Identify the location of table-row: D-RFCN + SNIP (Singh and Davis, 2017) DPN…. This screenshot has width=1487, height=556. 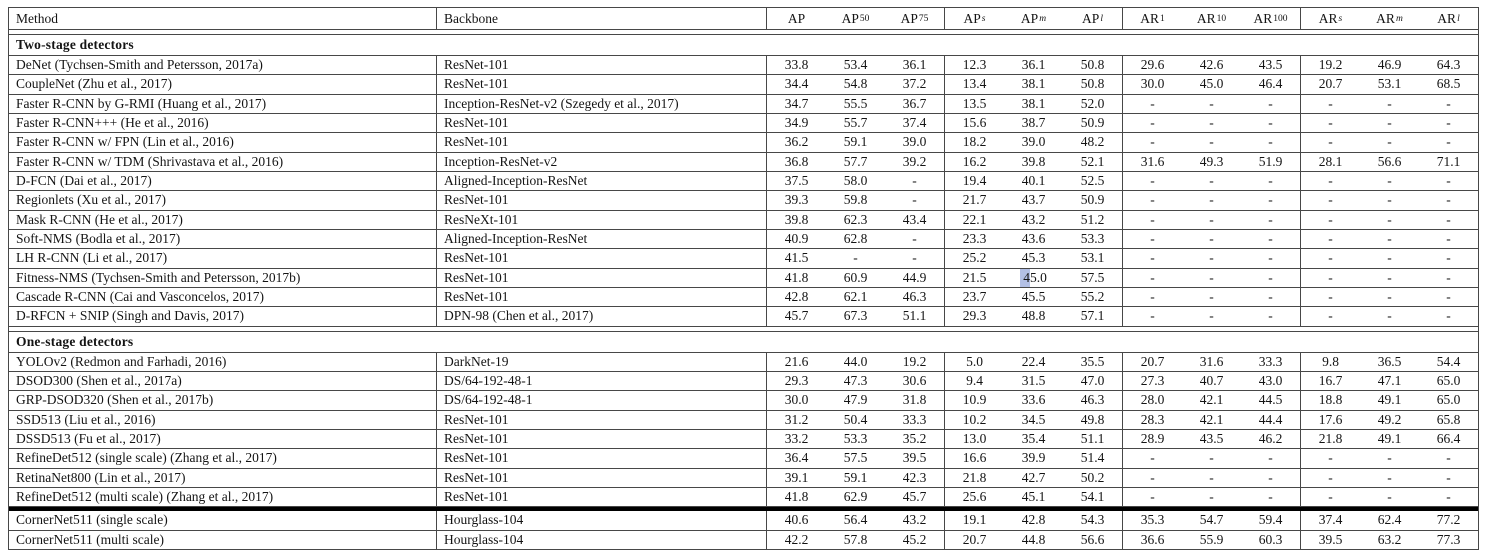
(743, 317).